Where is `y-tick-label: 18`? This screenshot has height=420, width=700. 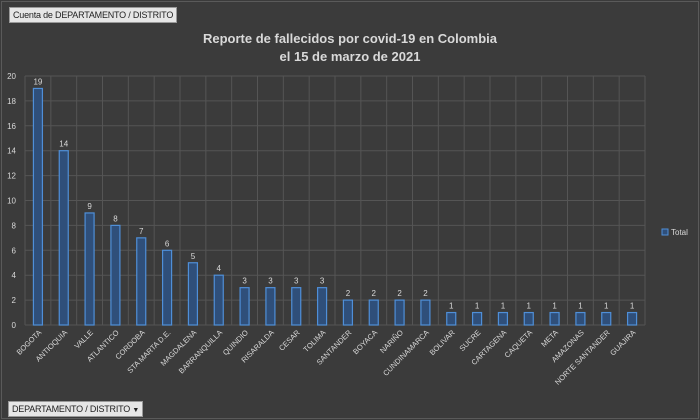 y-tick-label: 18 is located at coordinates (11, 101).